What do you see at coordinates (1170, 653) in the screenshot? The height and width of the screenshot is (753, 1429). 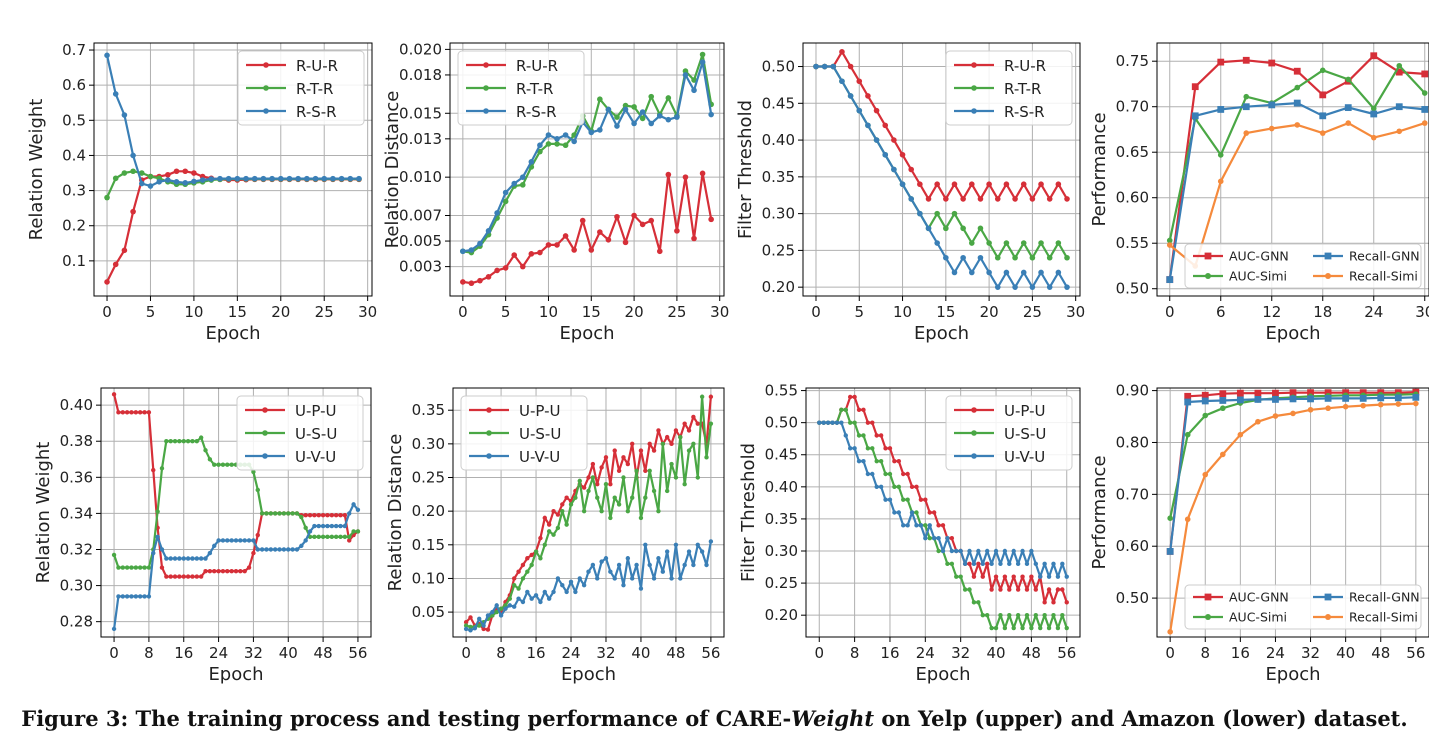 I see `x-tick-label: 0` at bounding box center [1170, 653].